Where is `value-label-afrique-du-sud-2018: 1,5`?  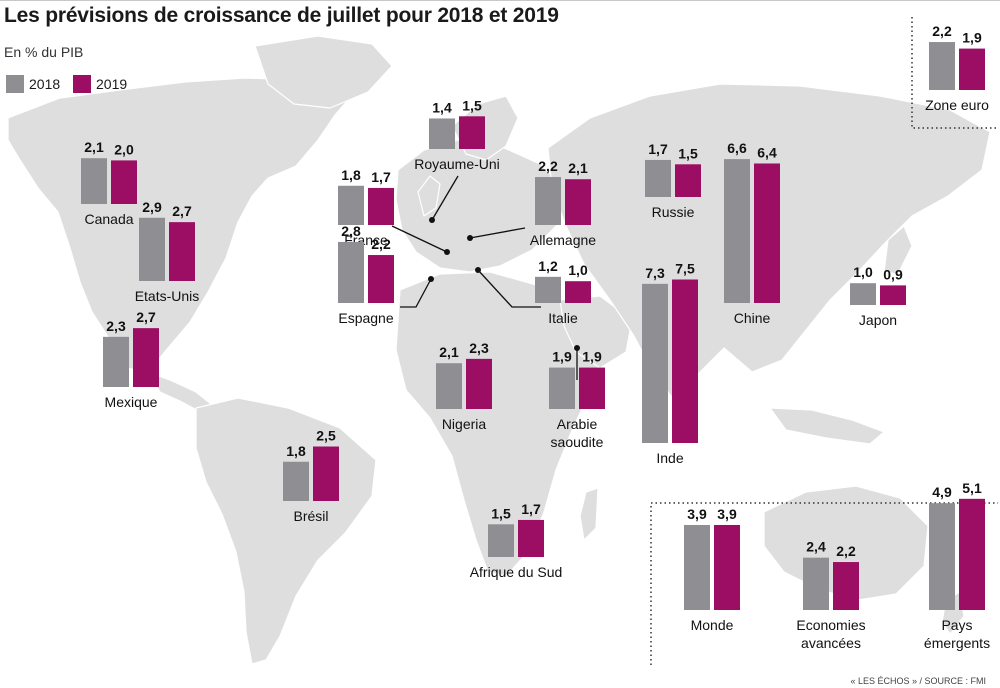
value-label-afrique-du-sud-2018: 1,5 is located at coordinates (501, 513).